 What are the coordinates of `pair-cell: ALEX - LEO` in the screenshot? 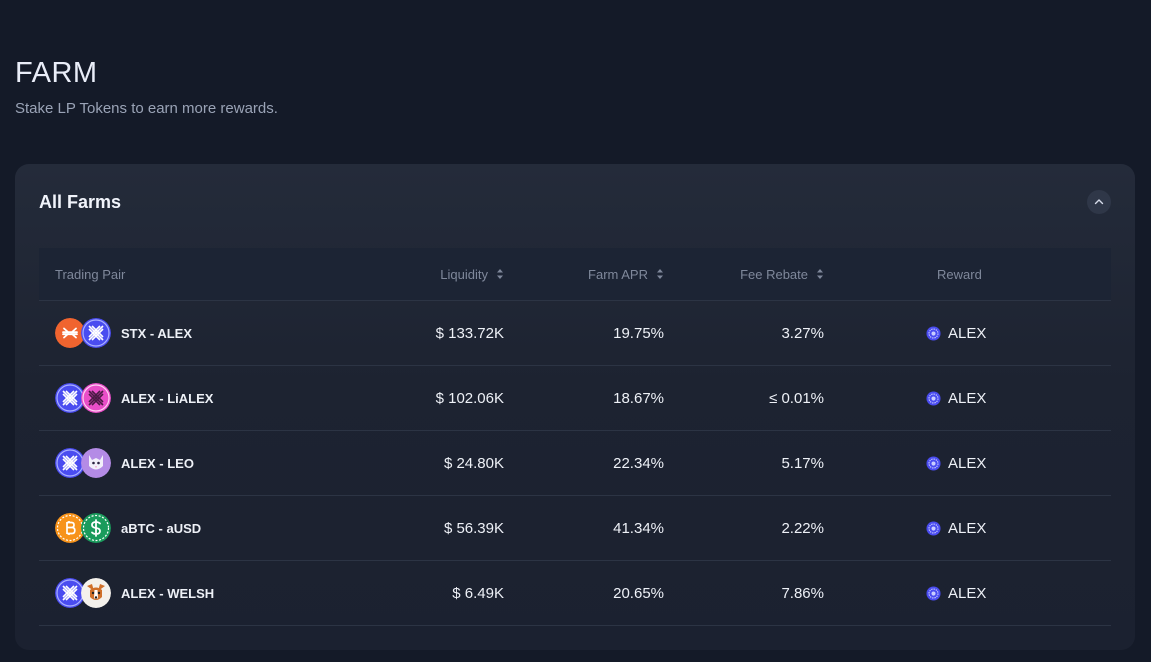 It's located at (189, 463).